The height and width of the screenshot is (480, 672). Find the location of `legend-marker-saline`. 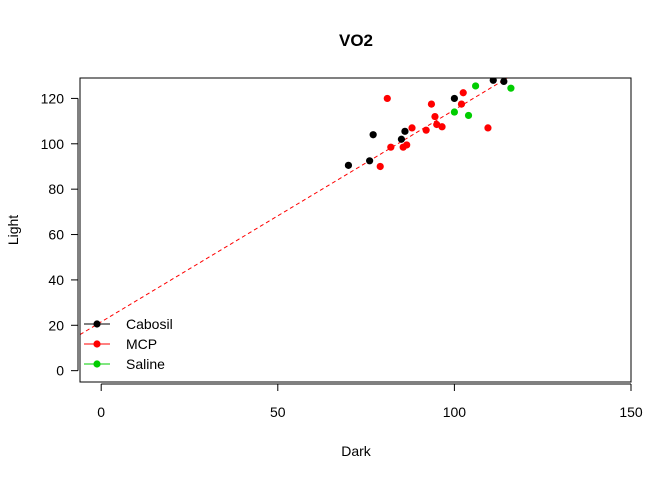

legend-marker-saline is located at coordinates (97, 364).